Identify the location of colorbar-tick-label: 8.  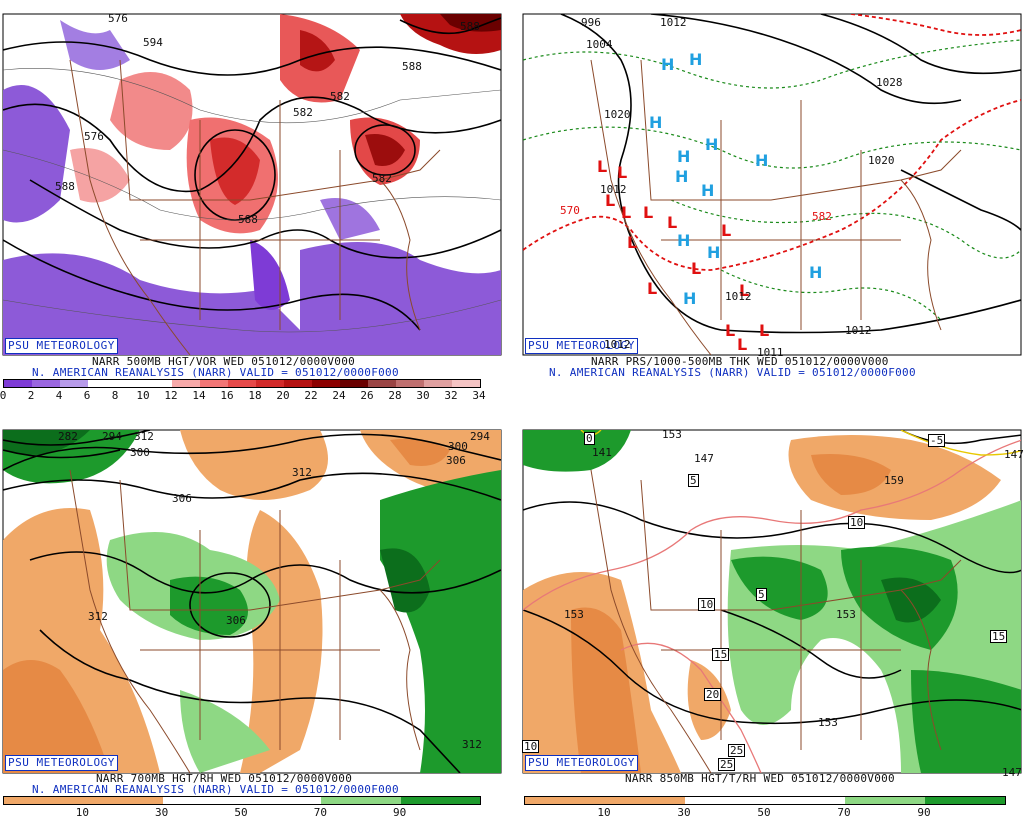
(115, 395).